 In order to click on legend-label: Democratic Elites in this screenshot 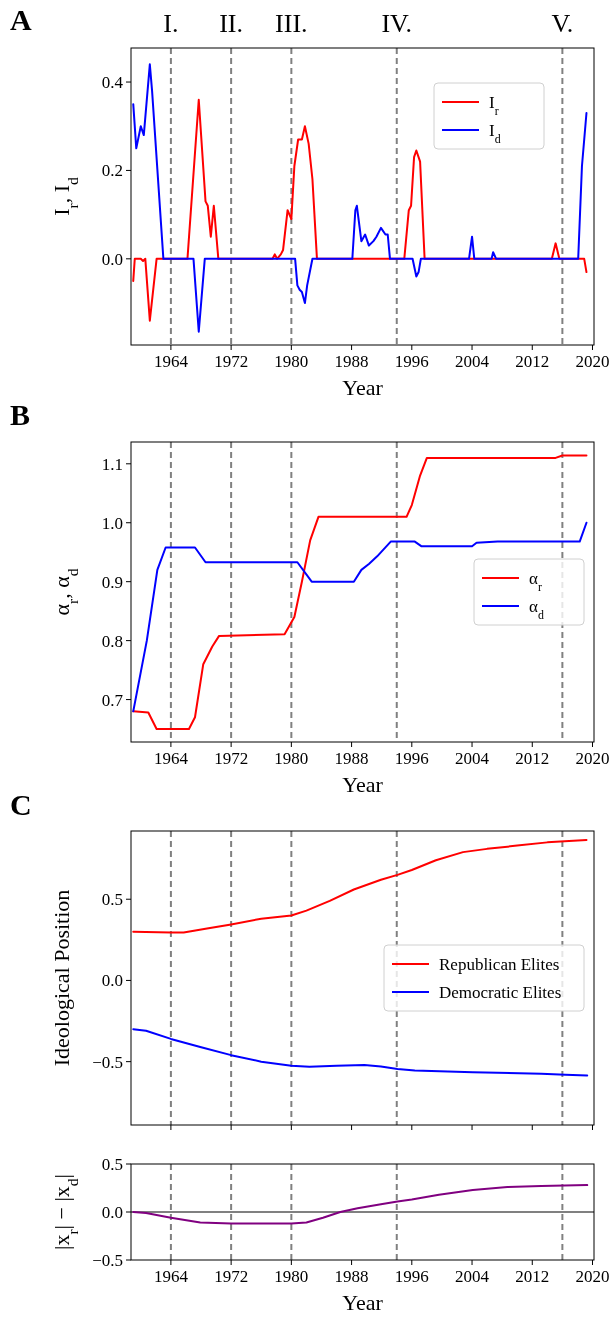, I will do `click(500, 992)`.